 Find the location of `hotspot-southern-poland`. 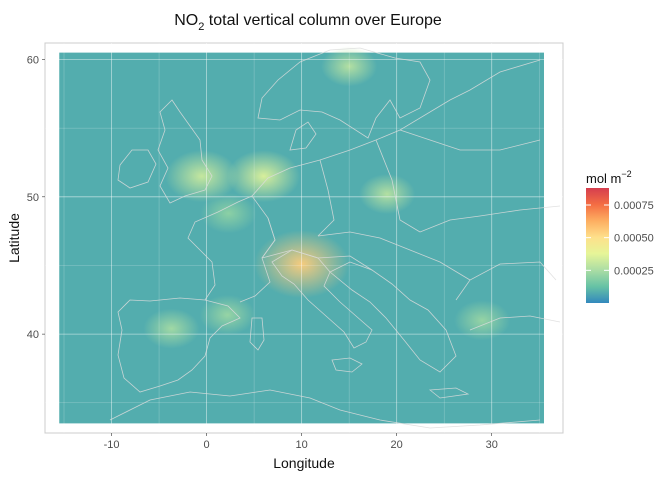

hotspot-southern-poland is located at coordinates (387, 194).